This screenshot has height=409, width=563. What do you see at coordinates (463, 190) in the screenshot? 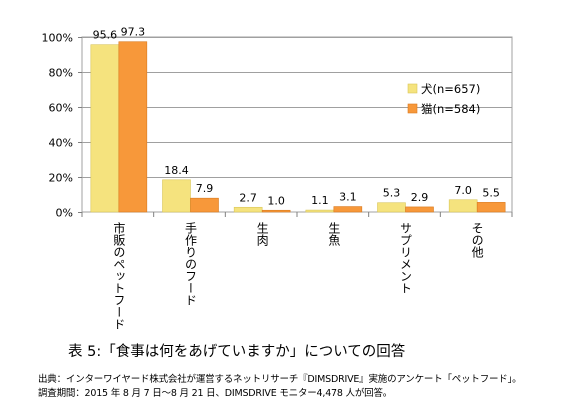
I see `data-label: 7.0` at bounding box center [463, 190].